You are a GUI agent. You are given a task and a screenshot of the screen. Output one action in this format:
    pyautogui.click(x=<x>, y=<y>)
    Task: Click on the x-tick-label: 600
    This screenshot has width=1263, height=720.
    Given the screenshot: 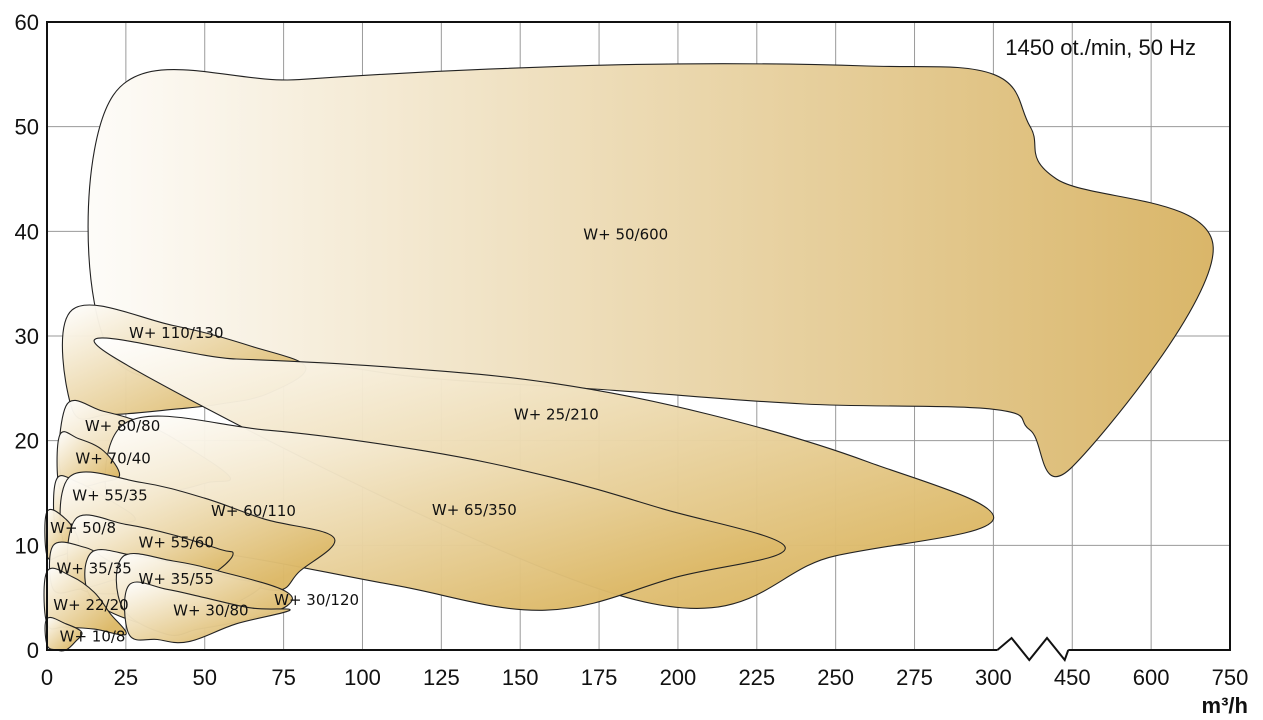 What is the action you would take?
    pyautogui.click(x=1151, y=677)
    